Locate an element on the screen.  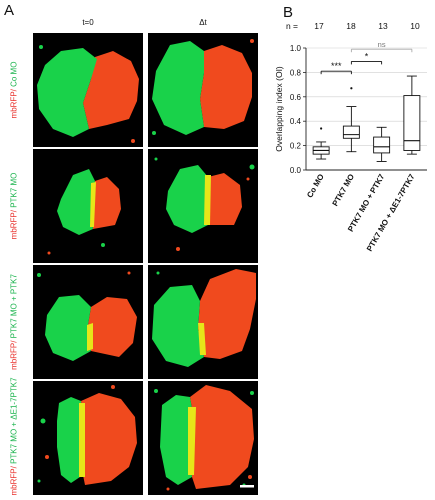
panel-b-letter: B is located at coordinates (288, 12).